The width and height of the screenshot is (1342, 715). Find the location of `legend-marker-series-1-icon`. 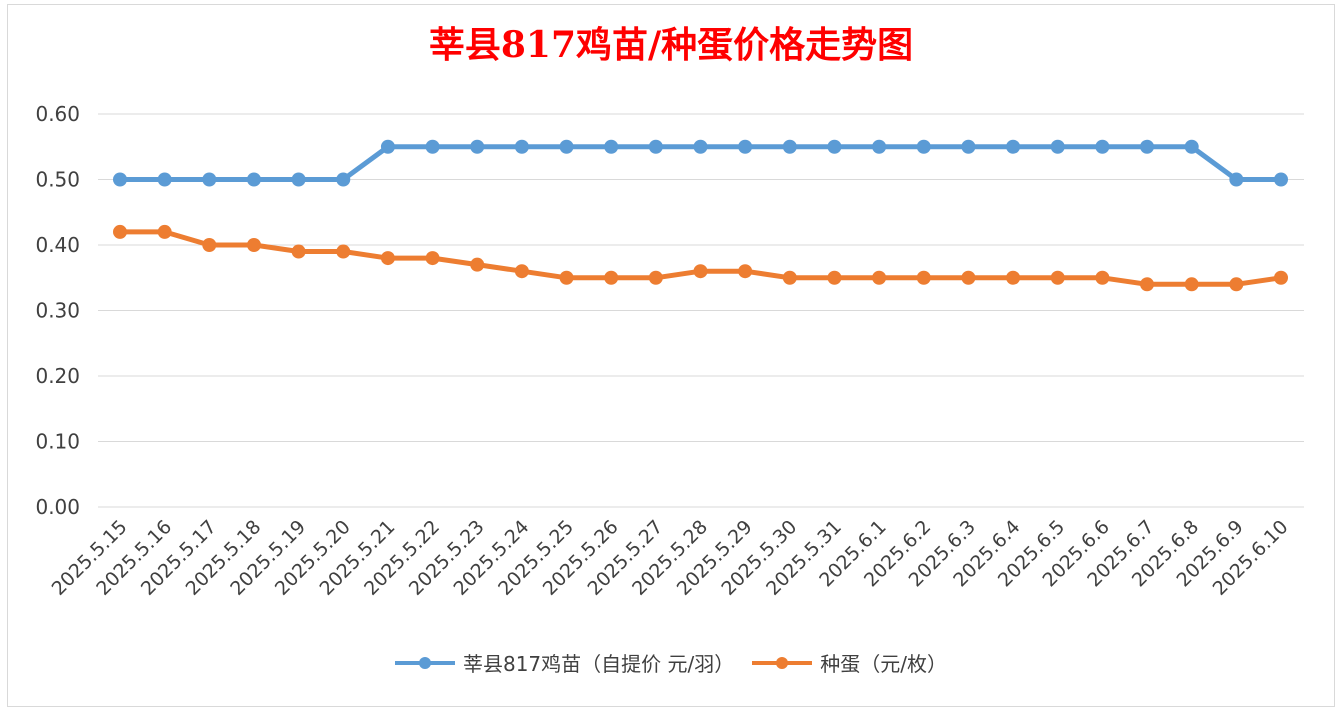

legend-marker-series-1-icon is located at coordinates (424, 662).